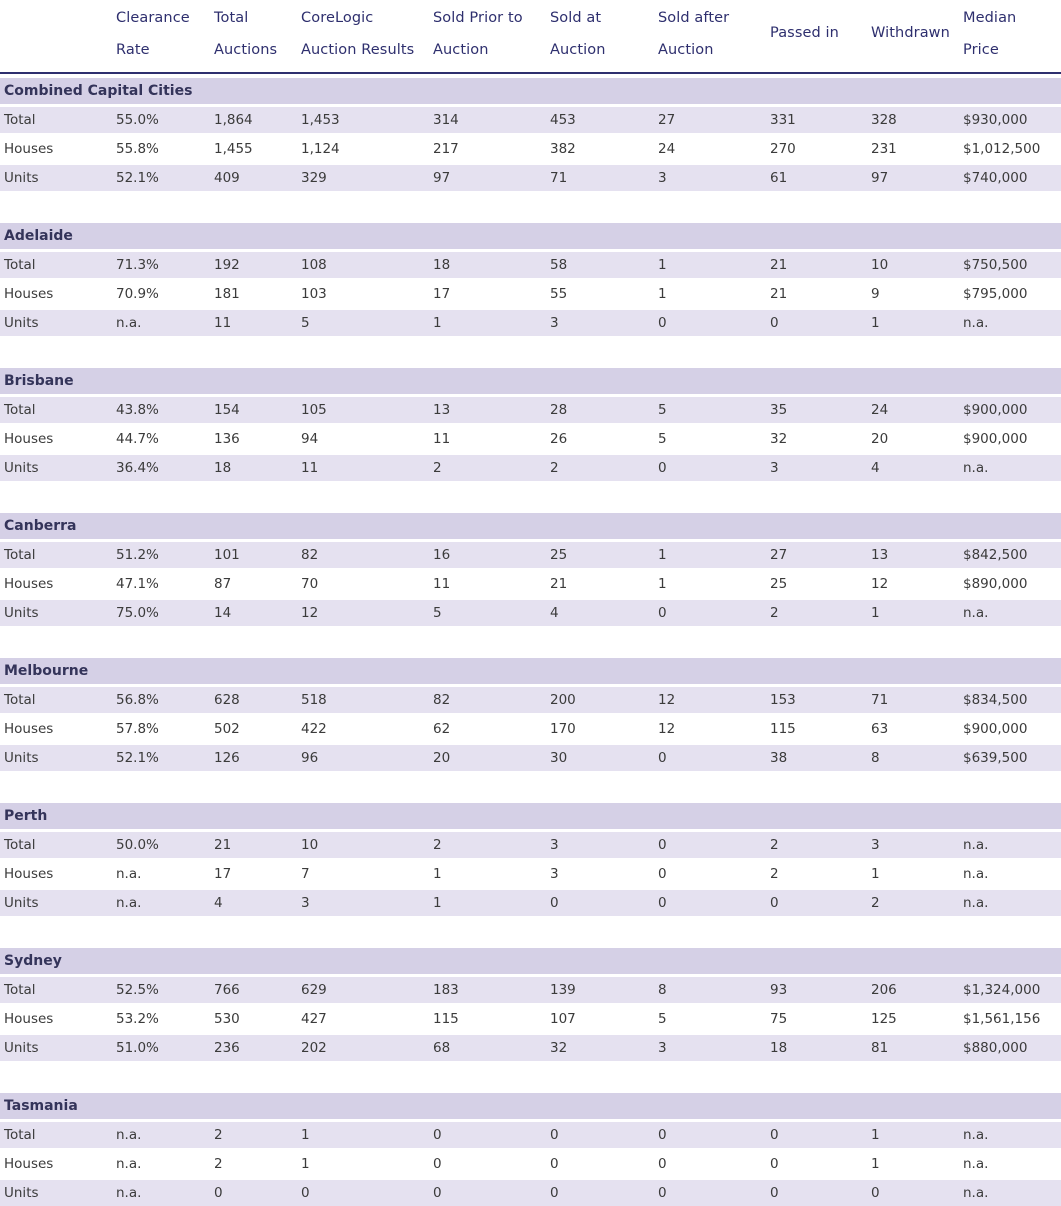  What do you see at coordinates (880, 555) in the screenshot?
I see `cell-withdrawn: 13` at bounding box center [880, 555].